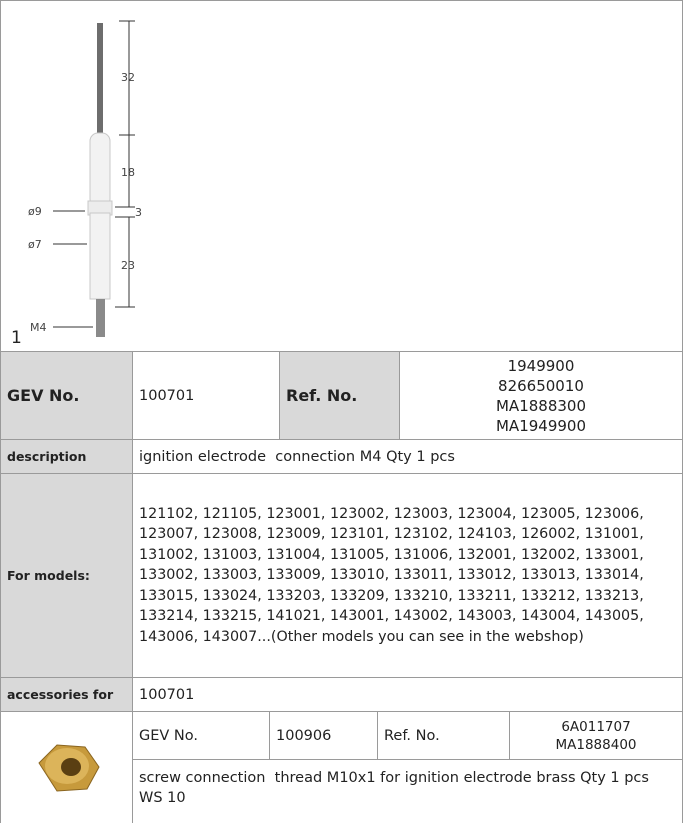  Describe the element at coordinates (408, 695) in the screenshot. I see `accessories-value: 100701` at that location.